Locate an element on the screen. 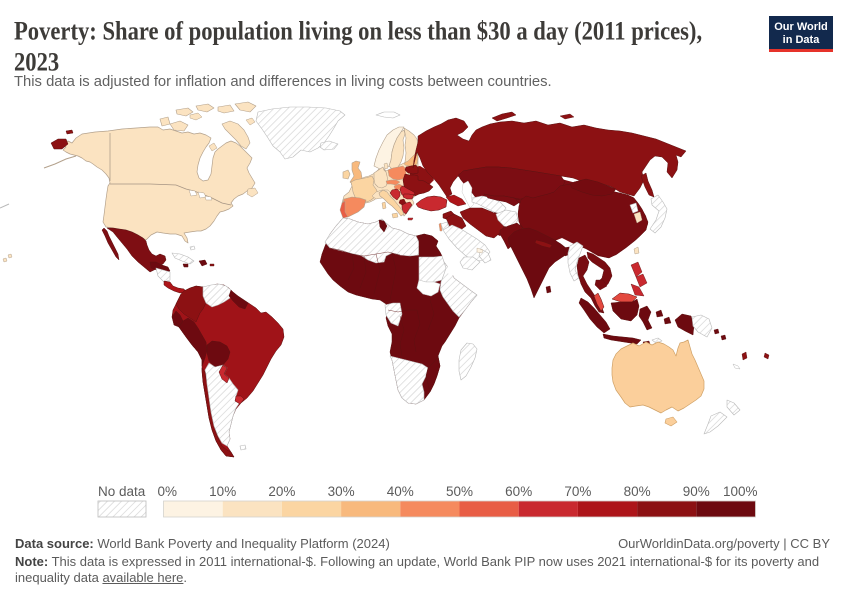 This screenshot has height=600, width=850. svg-text: No data is located at coordinates (122, 491).